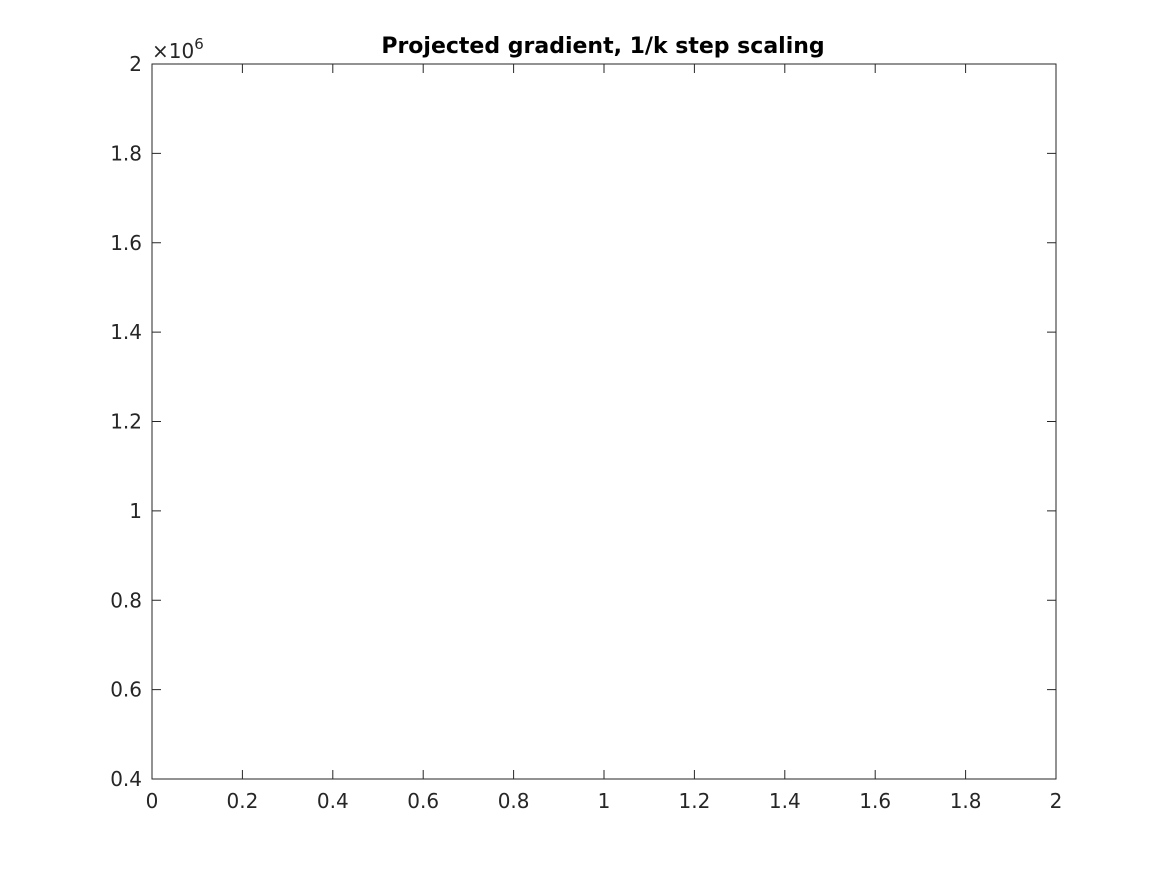 The height and width of the screenshot is (875, 1167). I want to click on x-tick-label: 0.4, so click(333, 801).